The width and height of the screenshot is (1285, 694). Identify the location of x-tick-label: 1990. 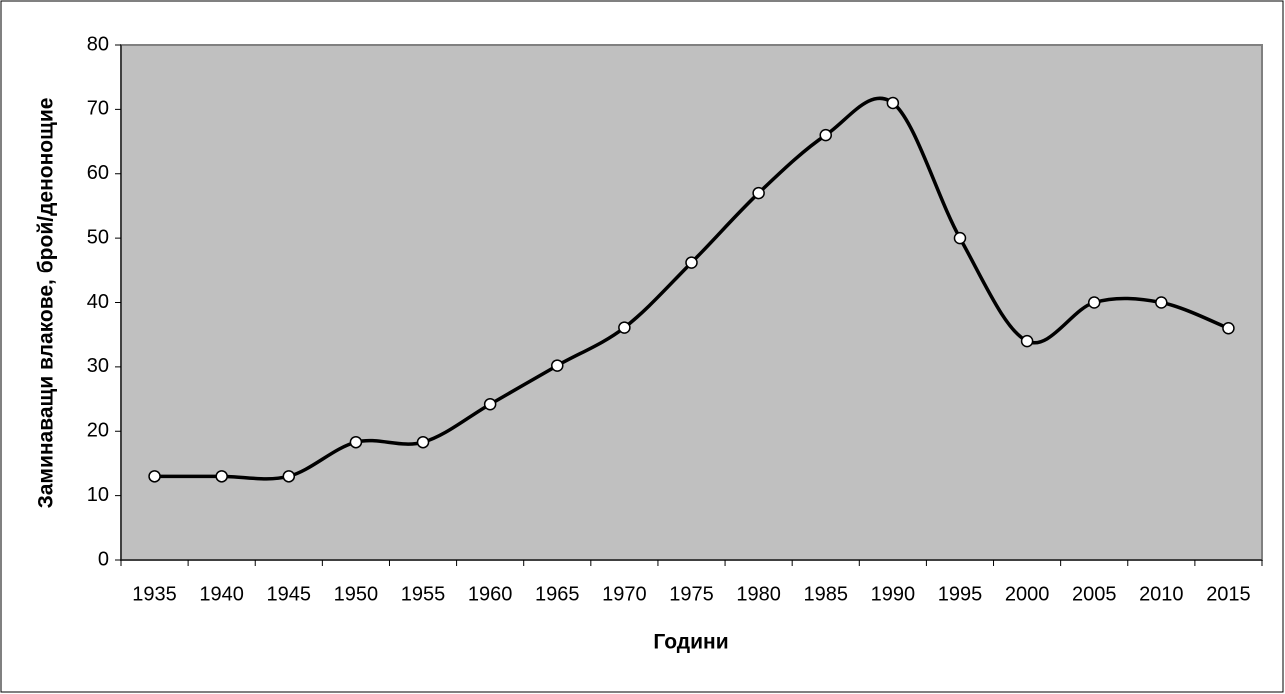
(893, 594).